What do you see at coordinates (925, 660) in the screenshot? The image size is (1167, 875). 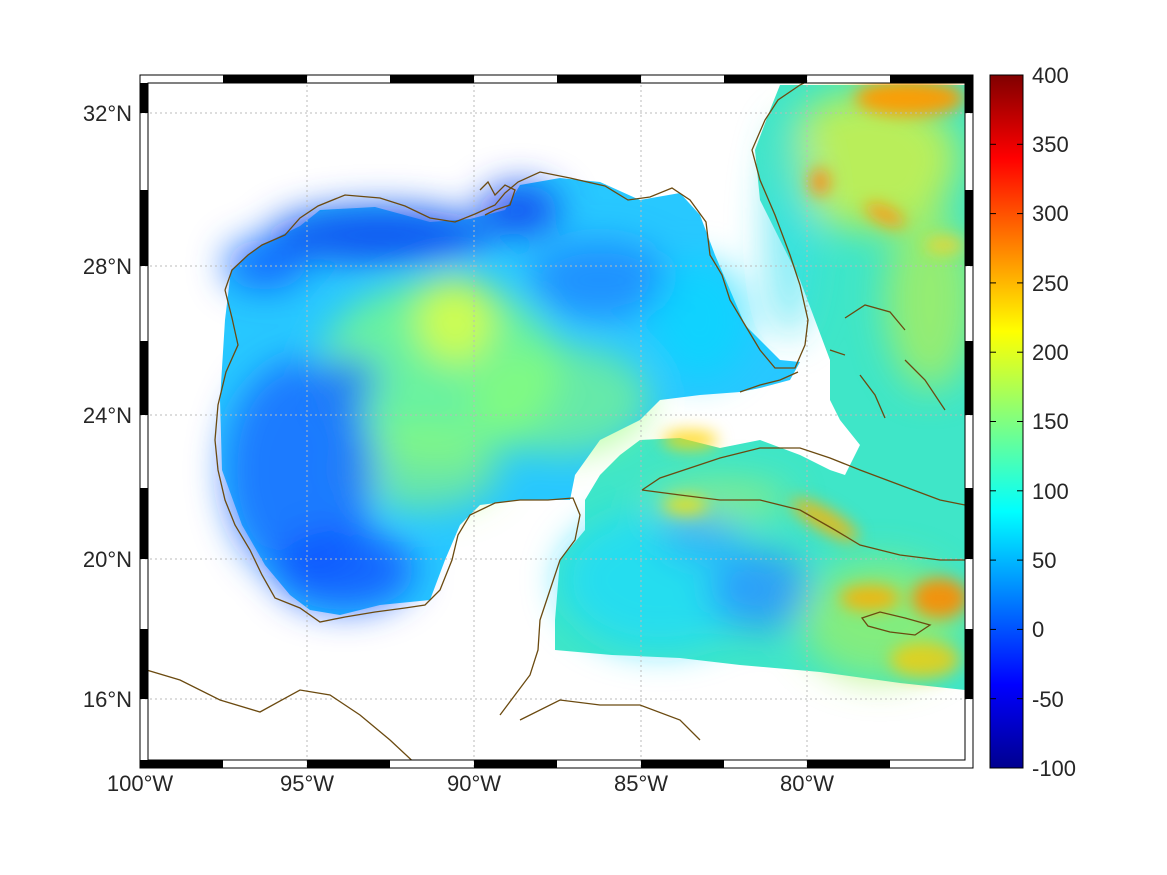 I see `caribbean-yellow-se` at bounding box center [925, 660].